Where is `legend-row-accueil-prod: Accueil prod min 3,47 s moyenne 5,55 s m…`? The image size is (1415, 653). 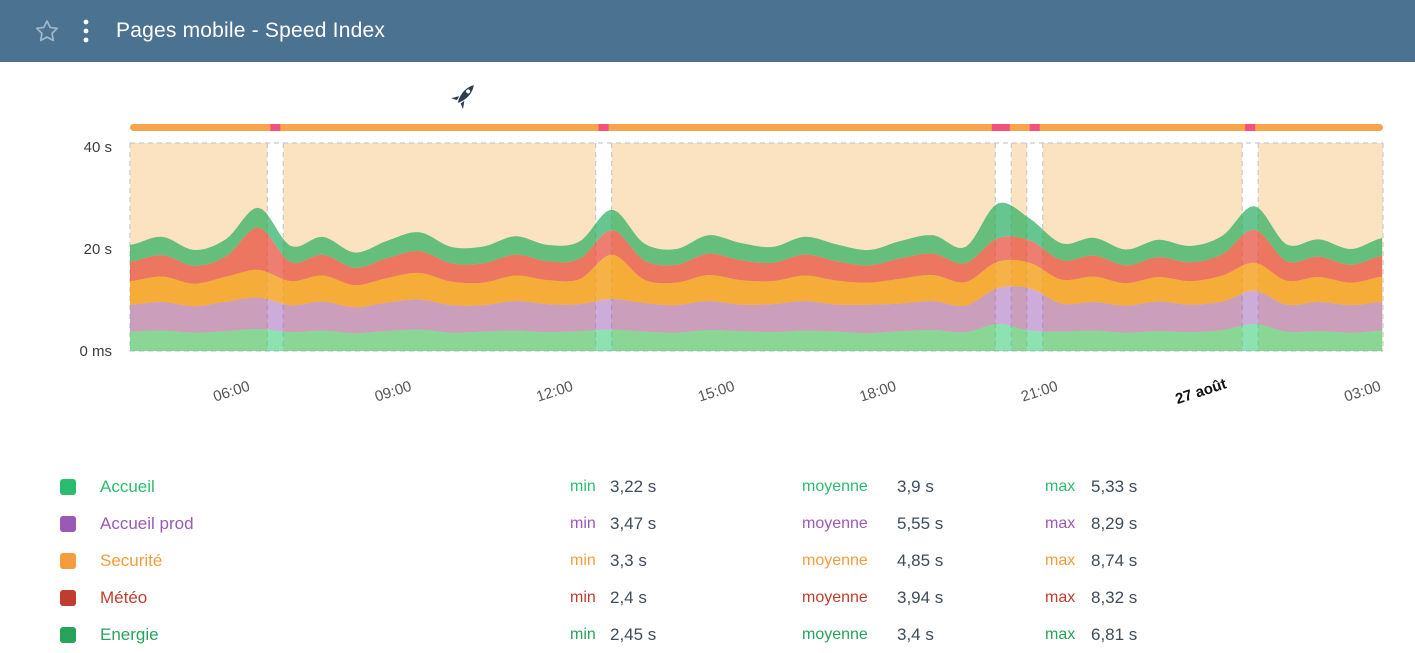
legend-row-accueil-prod: Accueil prod min 3,47 s moyenne 5,55 s m… is located at coordinates (737, 523).